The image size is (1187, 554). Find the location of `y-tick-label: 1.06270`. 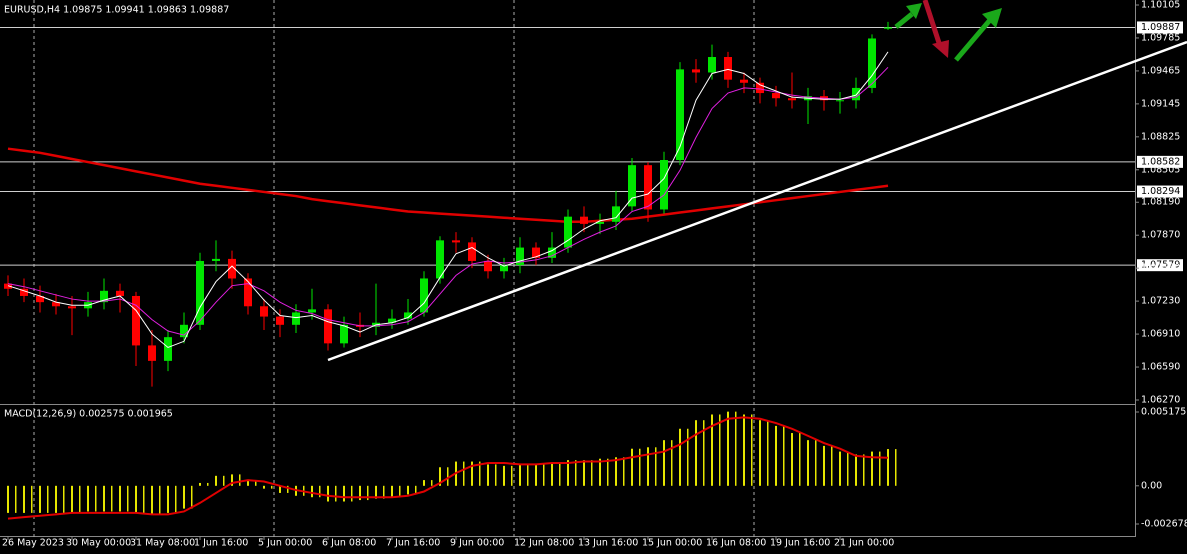

y-tick-label: 1.06270 is located at coordinates (1160, 400).